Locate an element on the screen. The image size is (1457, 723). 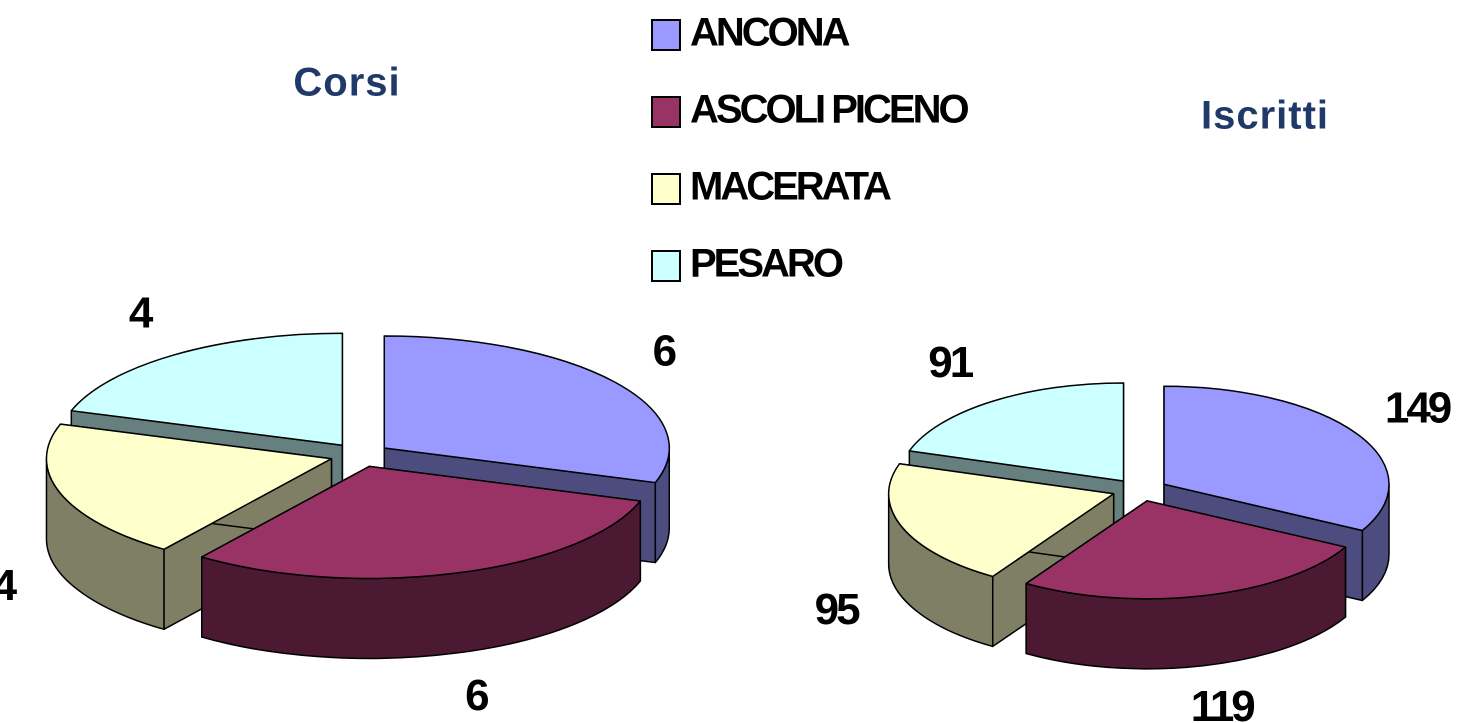
data-label: 95 is located at coordinates (837, 609).